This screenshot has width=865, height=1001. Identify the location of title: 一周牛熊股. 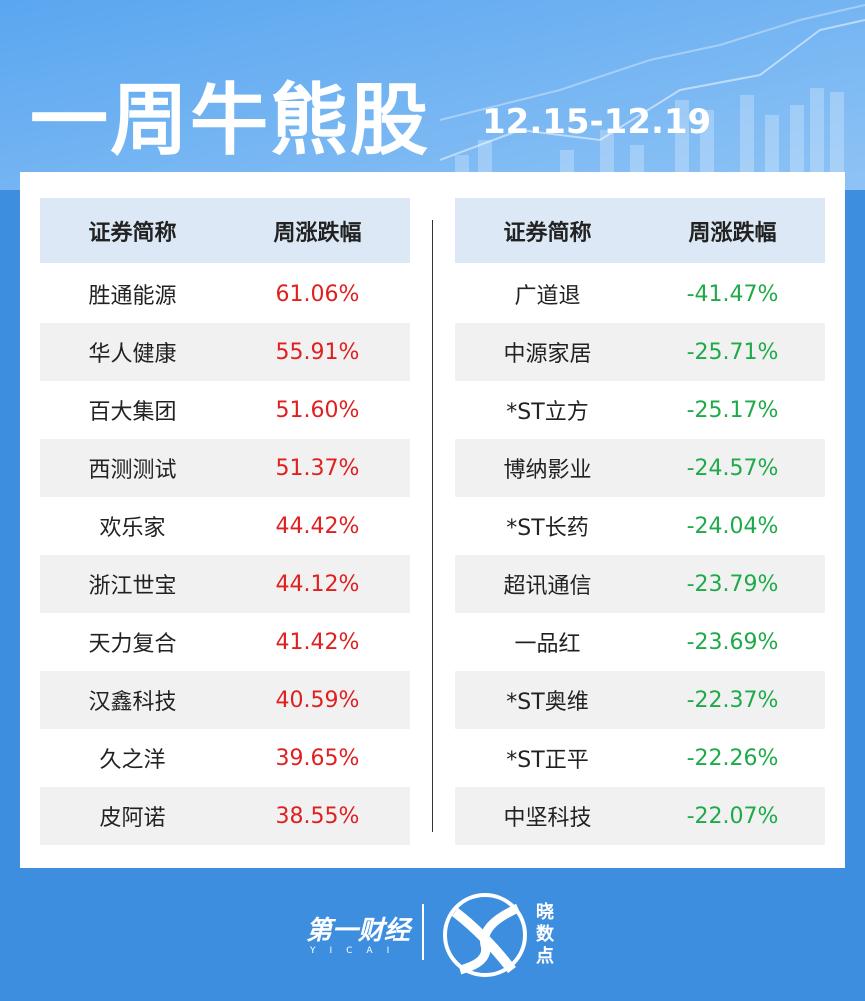
(230, 121).